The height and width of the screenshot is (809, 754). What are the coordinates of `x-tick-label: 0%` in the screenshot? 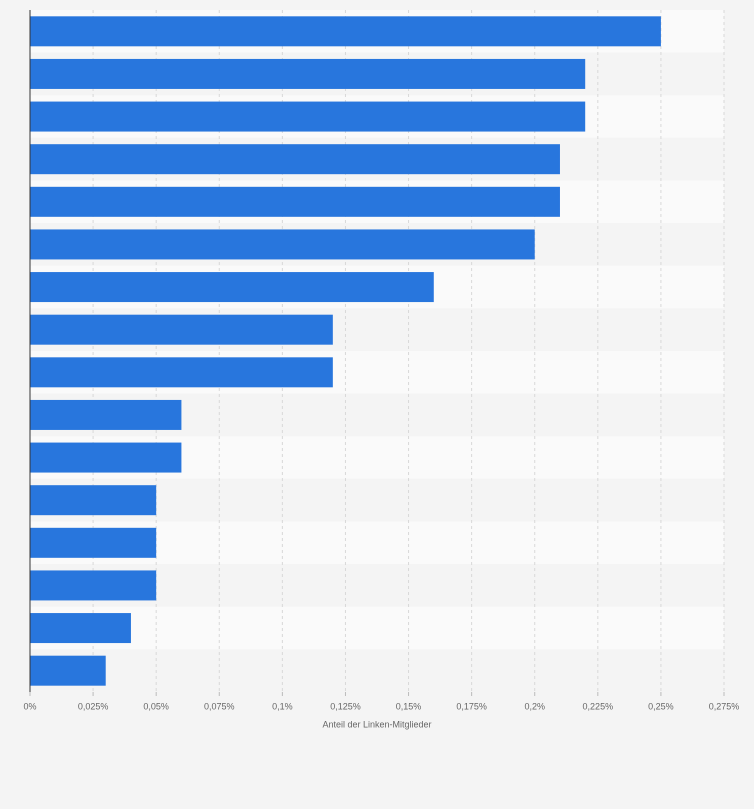 It's located at (29, 706).